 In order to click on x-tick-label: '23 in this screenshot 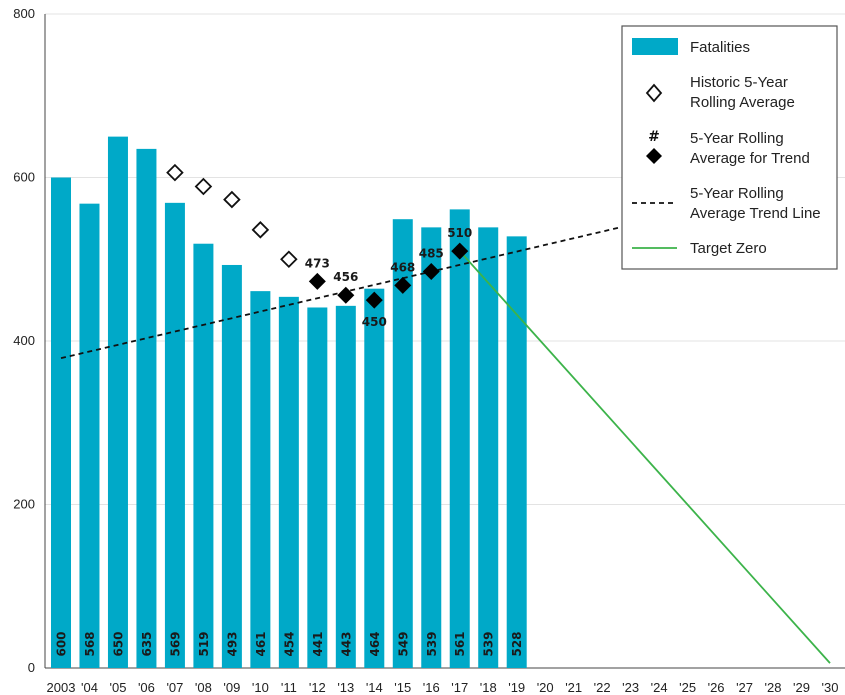, I will do `click(630, 687)`.